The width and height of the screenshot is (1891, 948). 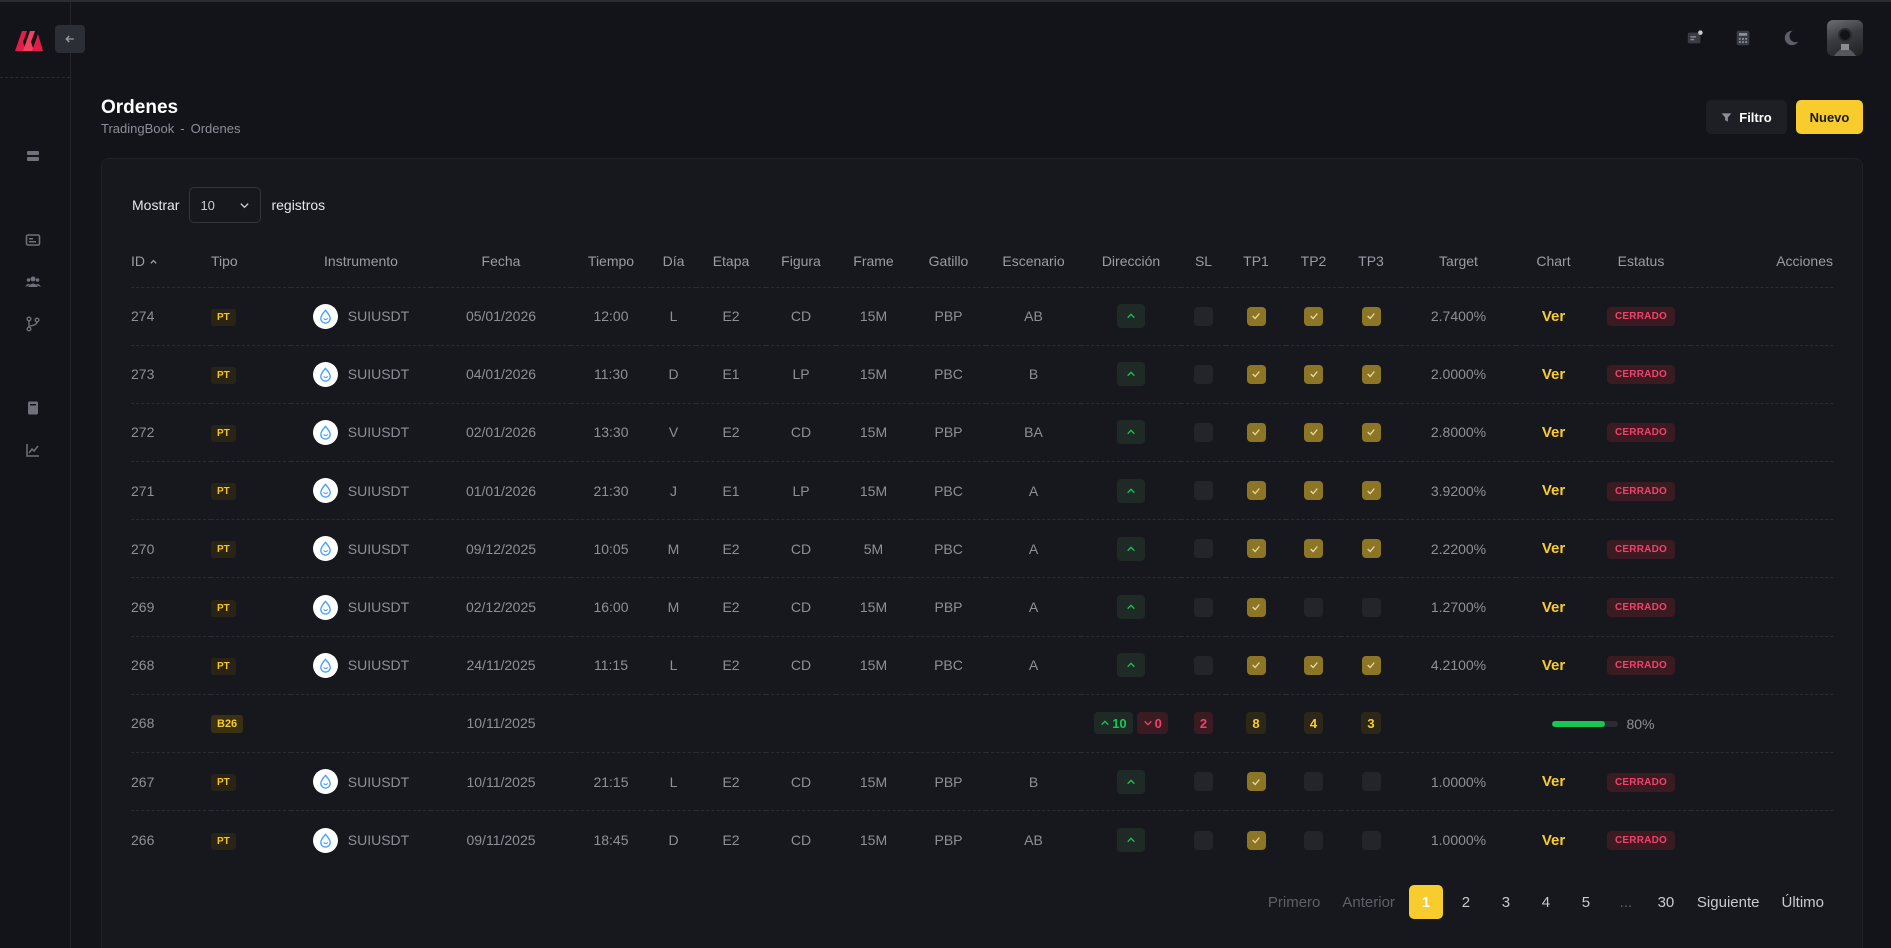 I want to click on pagination-page-30: 30, so click(x=1666, y=902).